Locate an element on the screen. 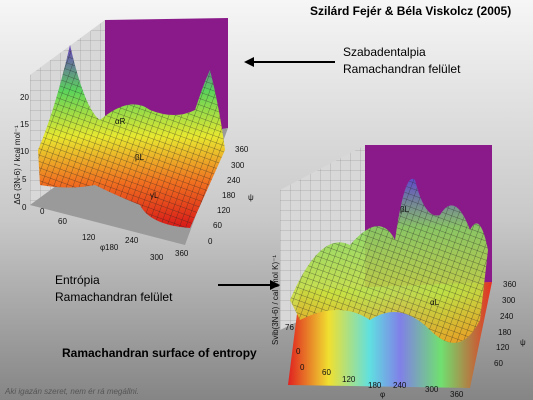 This screenshot has width=533, height=400. english-caption: Ramachandran surface of entropy is located at coordinates (159, 353).